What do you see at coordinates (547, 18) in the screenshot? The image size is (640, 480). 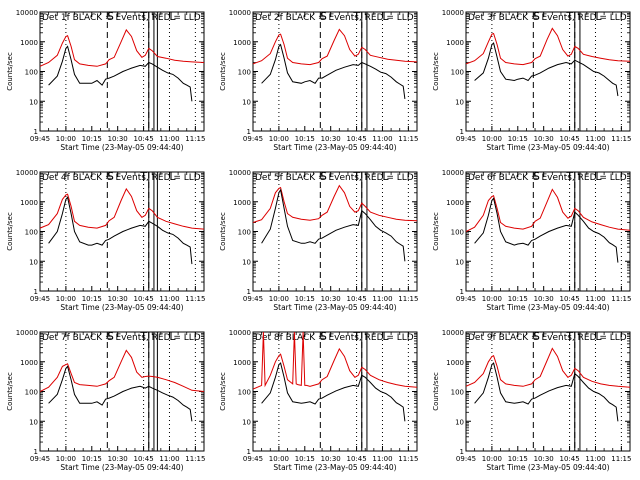 I see `panel-title: Det 3f BLACK = Events, RED = LLD` at bounding box center [547, 18].